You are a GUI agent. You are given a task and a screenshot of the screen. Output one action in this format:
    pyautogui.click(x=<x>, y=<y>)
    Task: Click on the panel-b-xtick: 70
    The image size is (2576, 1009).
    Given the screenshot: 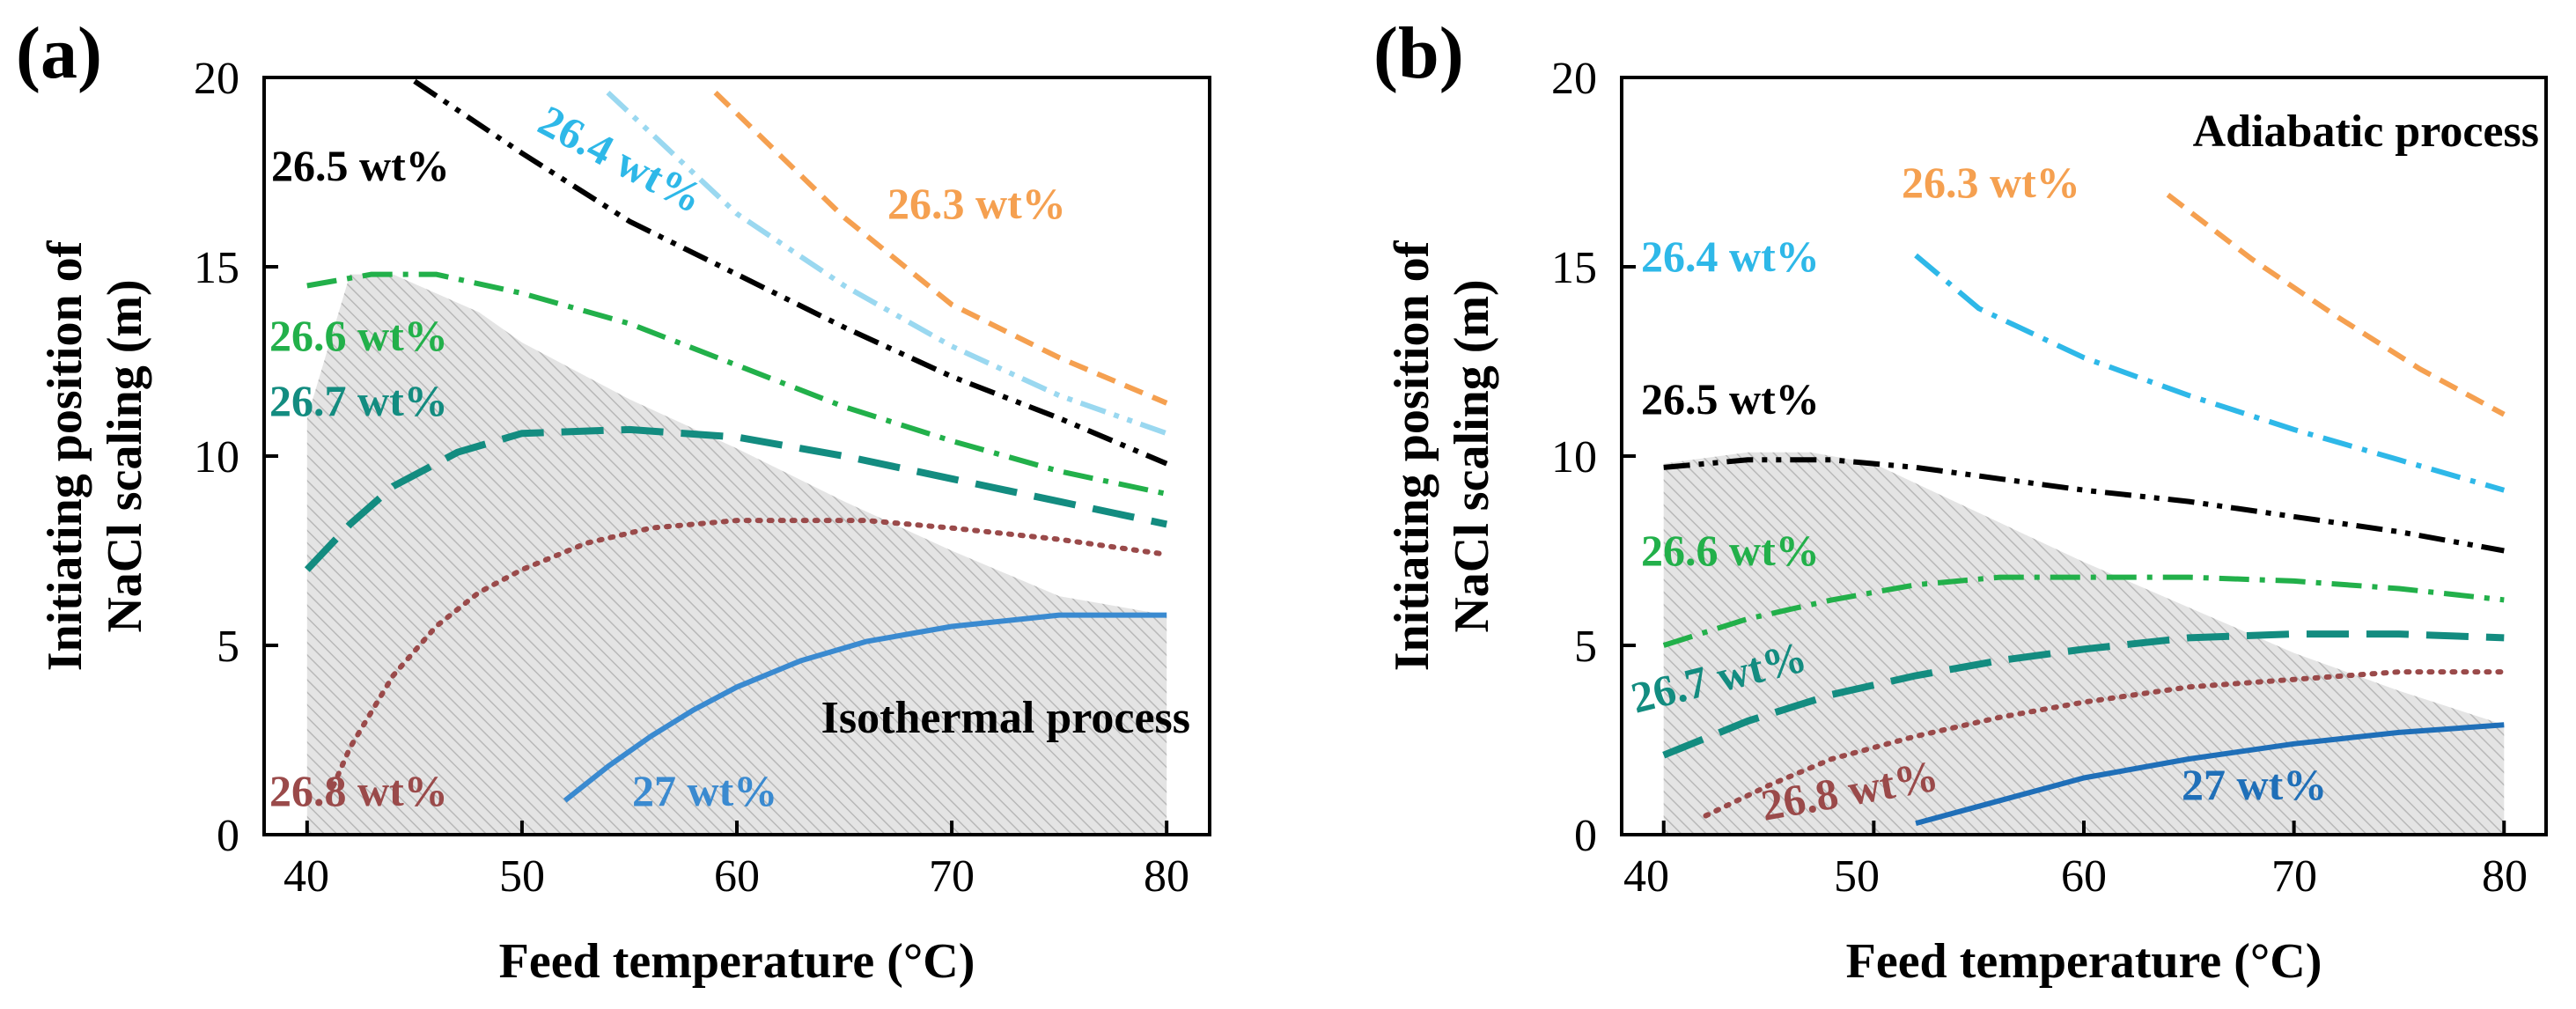 What is the action you would take?
    pyautogui.click(x=2294, y=877)
    